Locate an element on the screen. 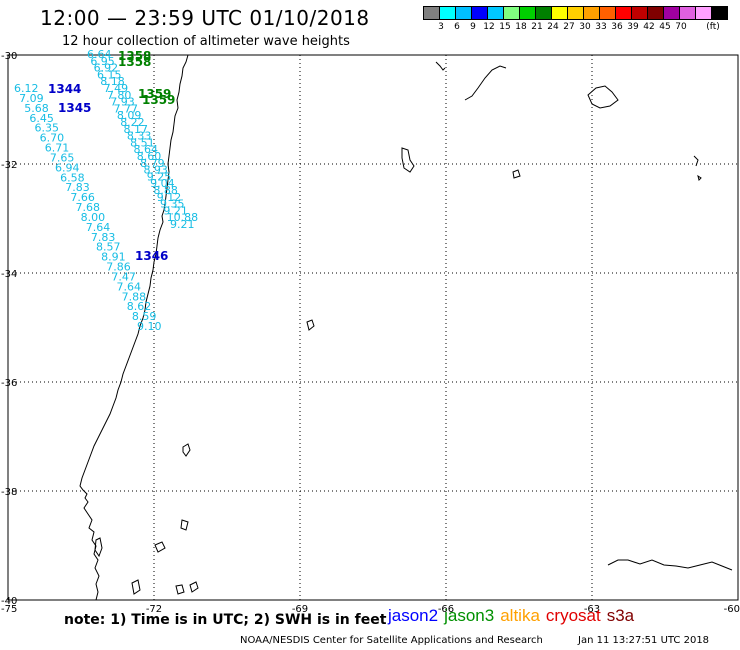 This screenshot has width=740, height=650. swh-value: 9.12 is located at coordinates (169, 197).